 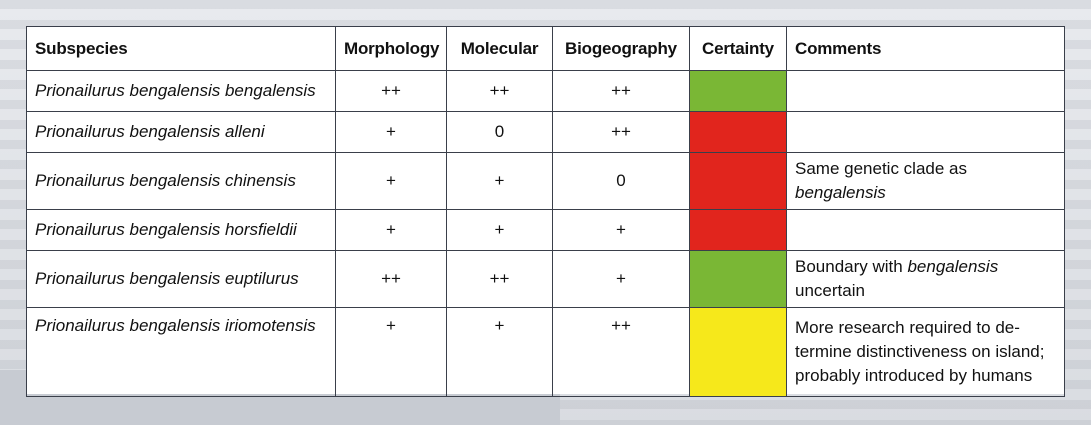 I want to click on comment-line: uncertain, so click(x=830, y=290).